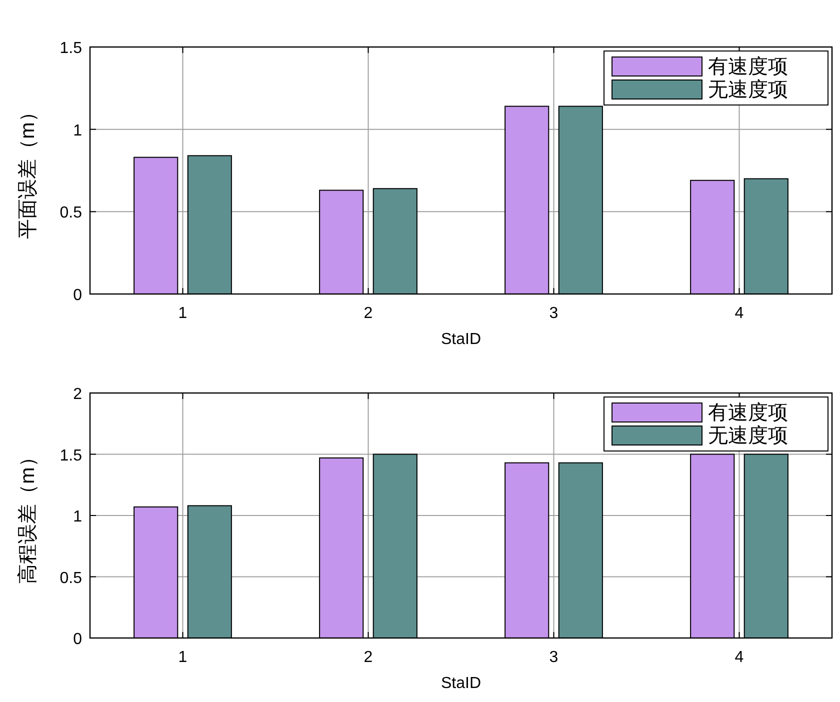 This screenshot has width=840, height=702. Describe the element at coordinates (28, 170) in the screenshot. I see `y-axis-title: 平面误差（m）` at that location.